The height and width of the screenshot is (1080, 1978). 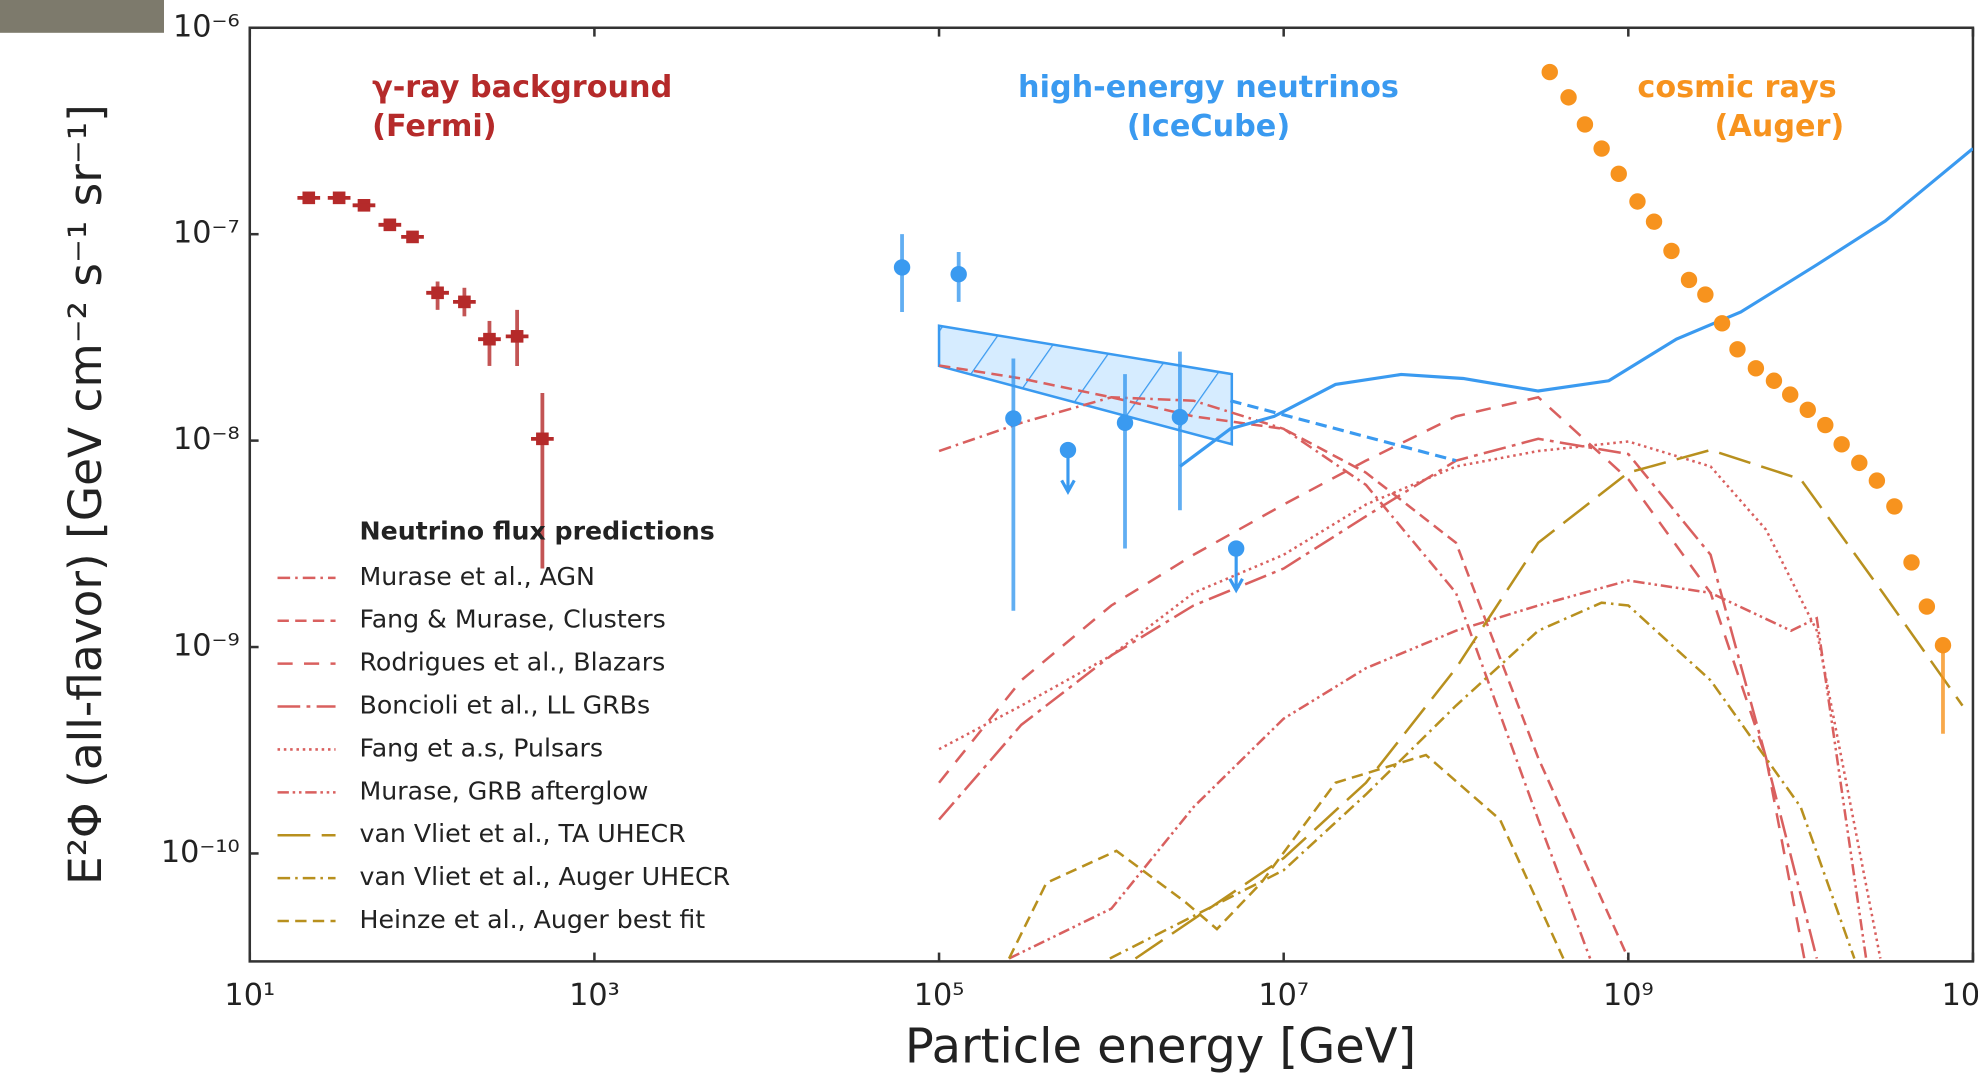 What do you see at coordinates (249, 995) in the screenshot?
I see `x-tick-label: 10¹` at bounding box center [249, 995].